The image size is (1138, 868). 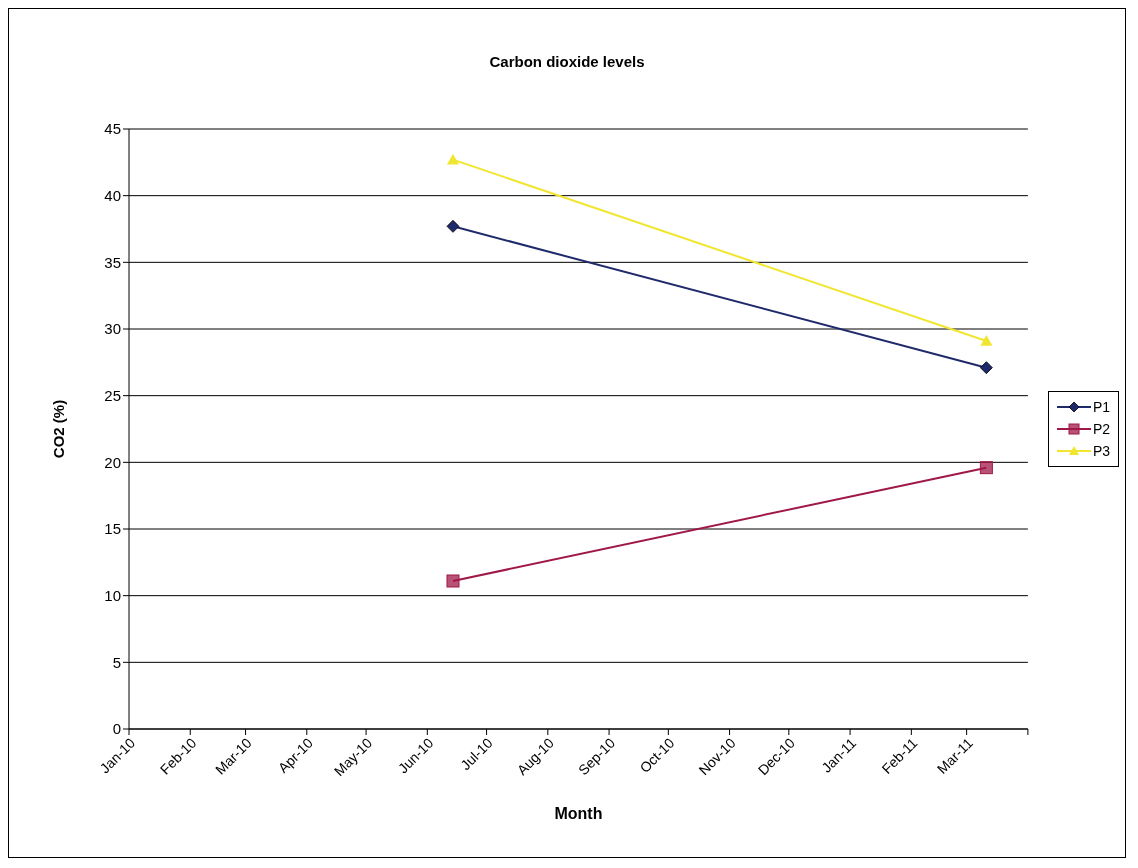 What do you see at coordinates (112, 195) in the screenshot?
I see `y-tick-label: 40` at bounding box center [112, 195].